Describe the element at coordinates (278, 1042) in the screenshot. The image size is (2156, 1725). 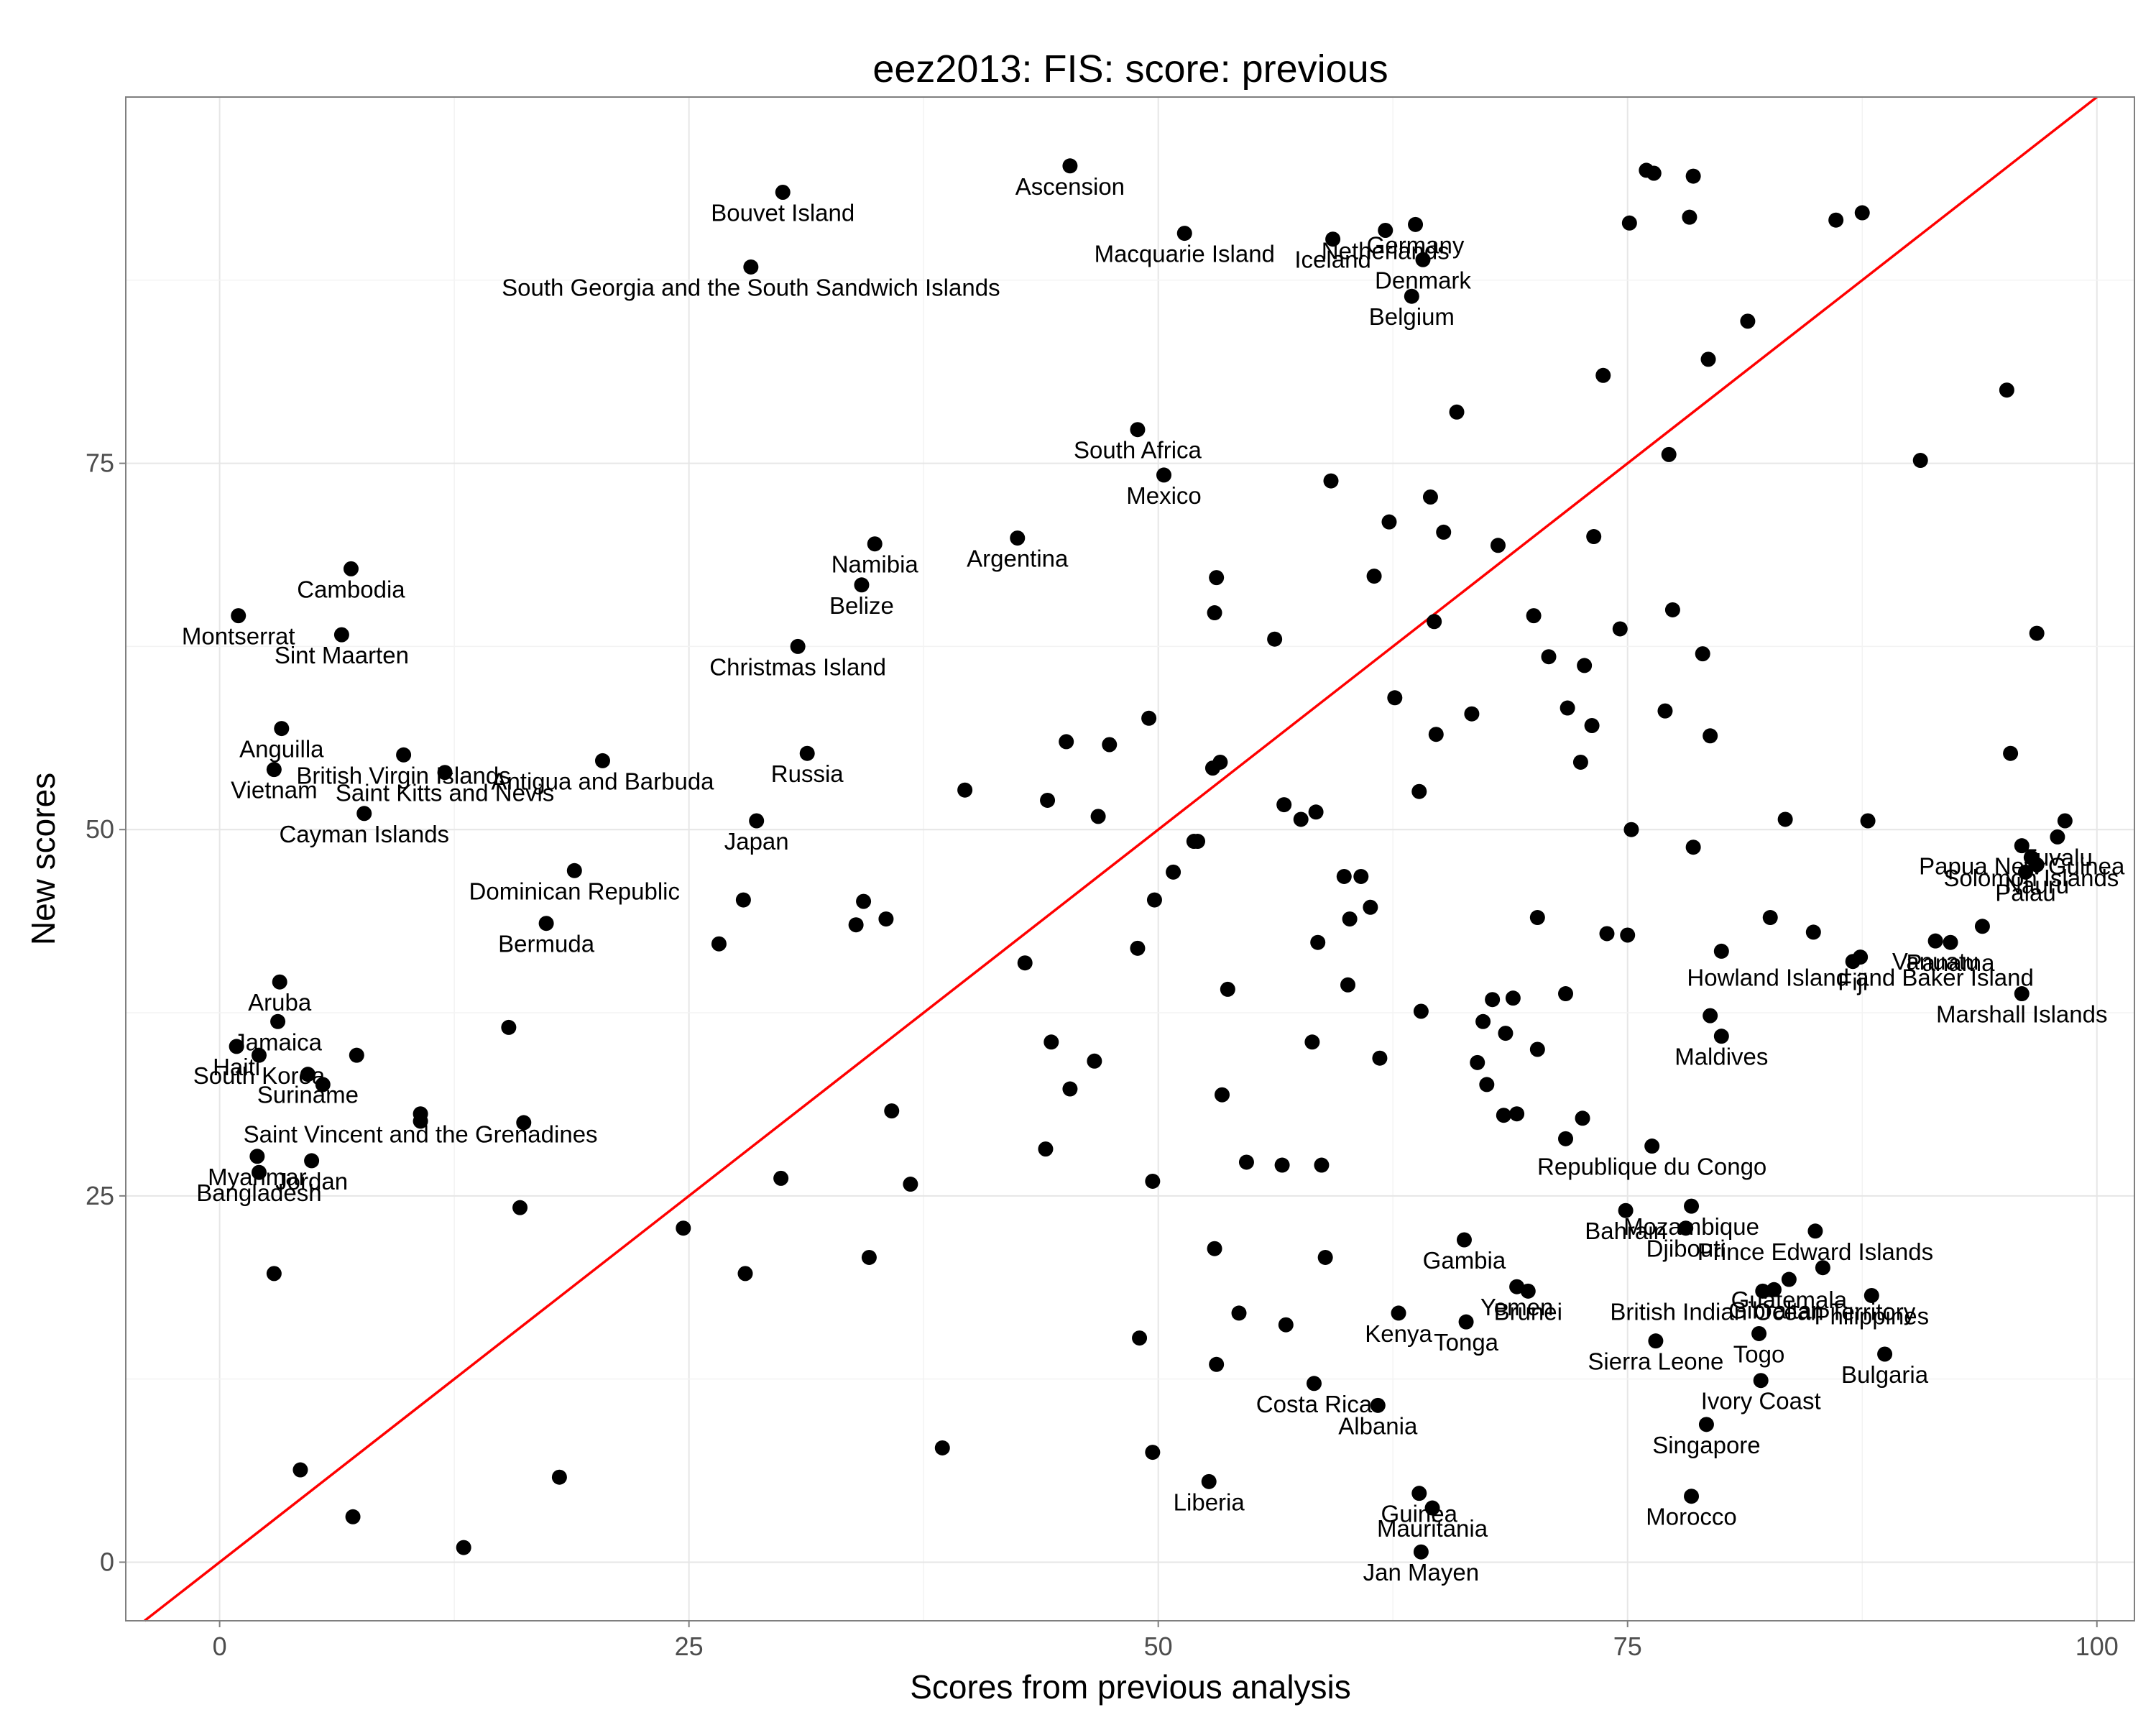
I see `point-label: Jamaica` at that location.